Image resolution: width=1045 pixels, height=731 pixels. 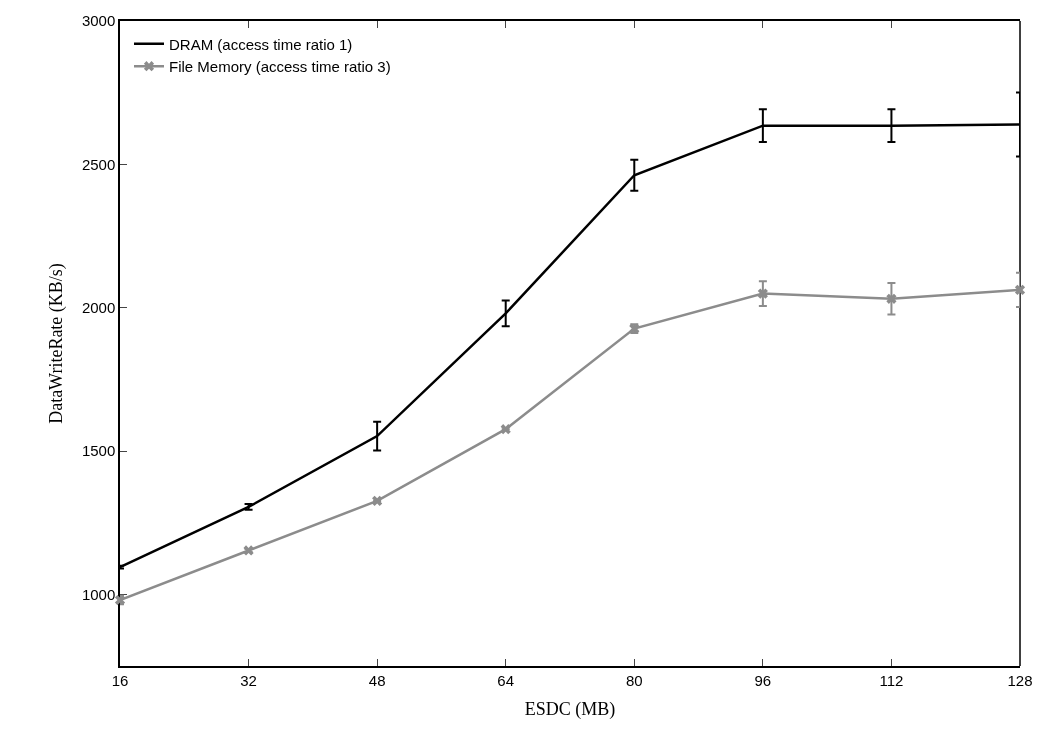 What do you see at coordinates (634, 680) in the screenshot?
I see `x-tick-label: 80` at bounding box center [634, 680].